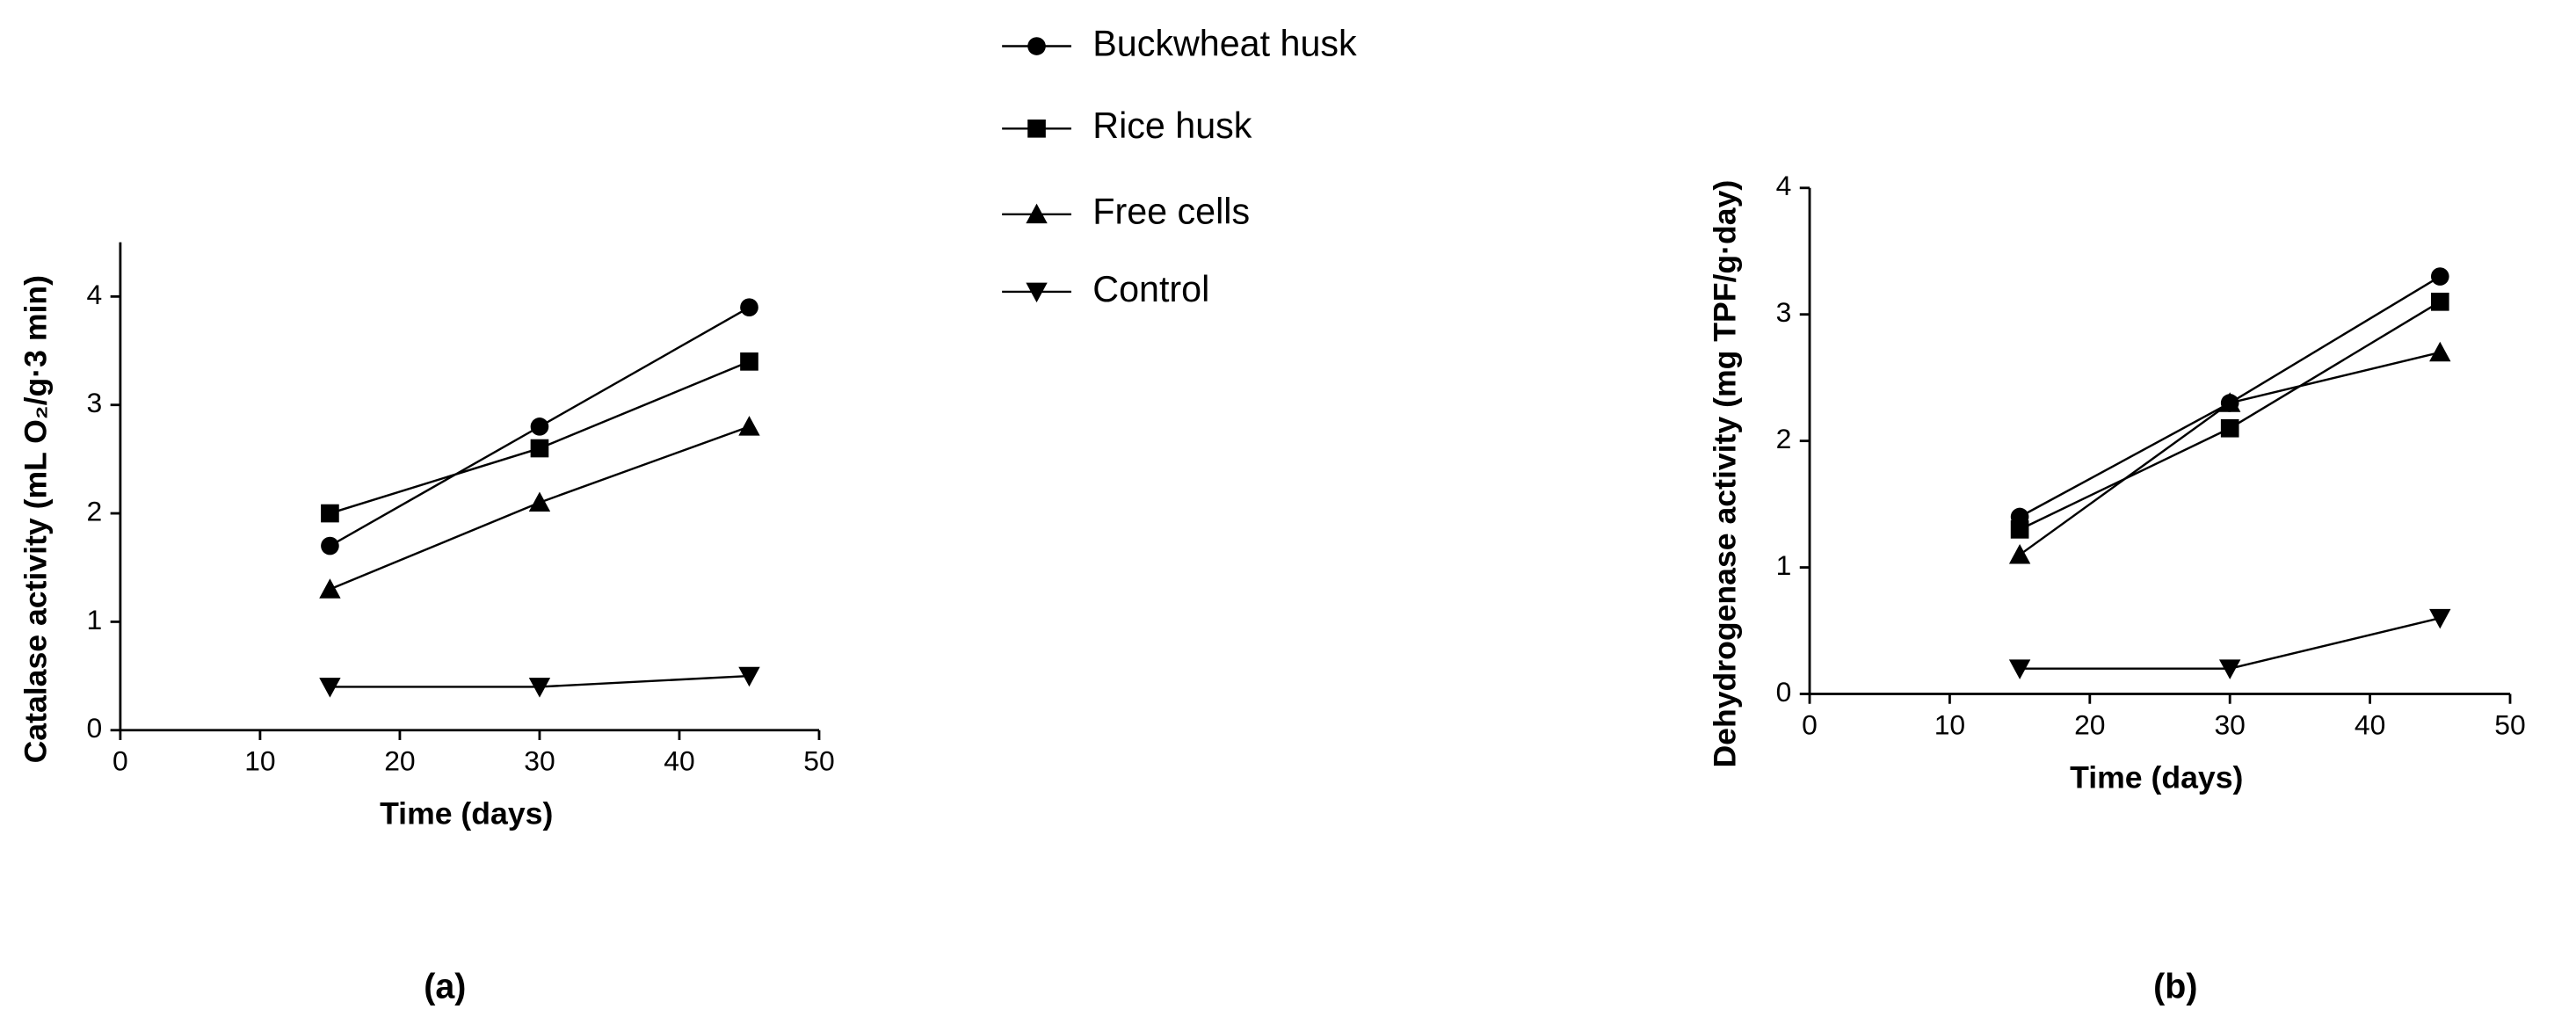 This screenshot has width=2576, height=1031. Describe the element at coordinates (1171, 212) in the screenshot. I see `legend-label: Free cells` at that location.